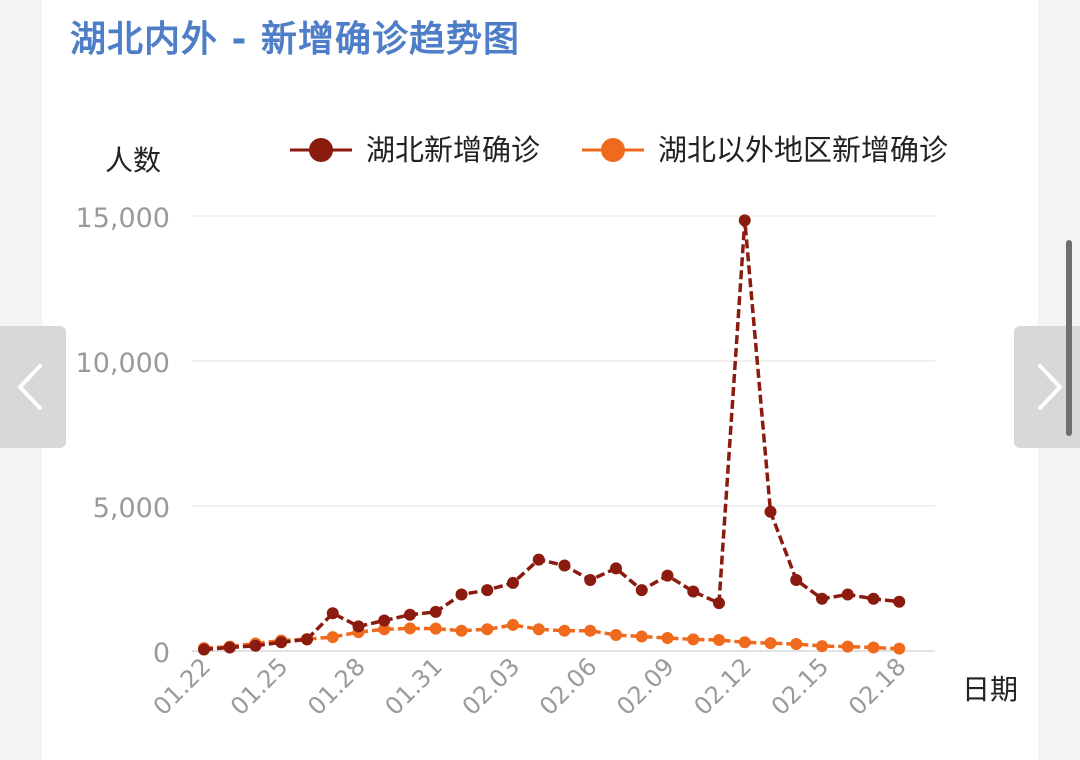 The width and height of the screenshot is (1080, 760). Describe the element at coordinates (877, 686) in the screenshot. I see `x-tick-label: 02.18` at that location.